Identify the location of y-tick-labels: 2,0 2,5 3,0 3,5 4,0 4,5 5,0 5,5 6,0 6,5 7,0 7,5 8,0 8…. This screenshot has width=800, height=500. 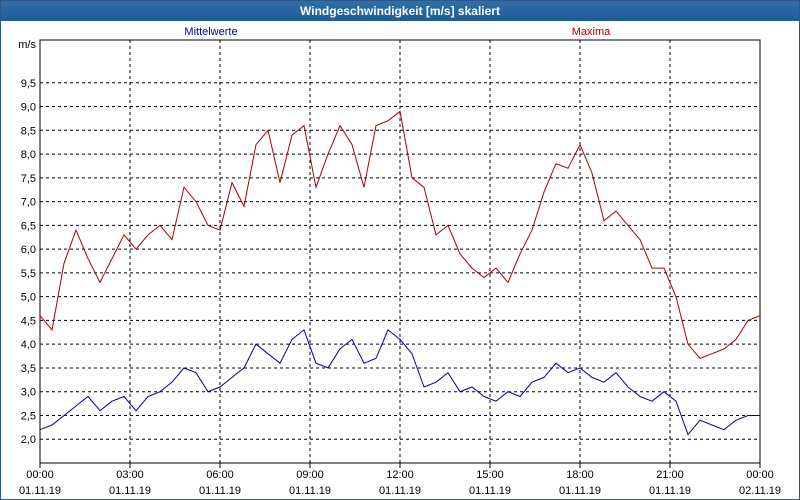
(27, 242).